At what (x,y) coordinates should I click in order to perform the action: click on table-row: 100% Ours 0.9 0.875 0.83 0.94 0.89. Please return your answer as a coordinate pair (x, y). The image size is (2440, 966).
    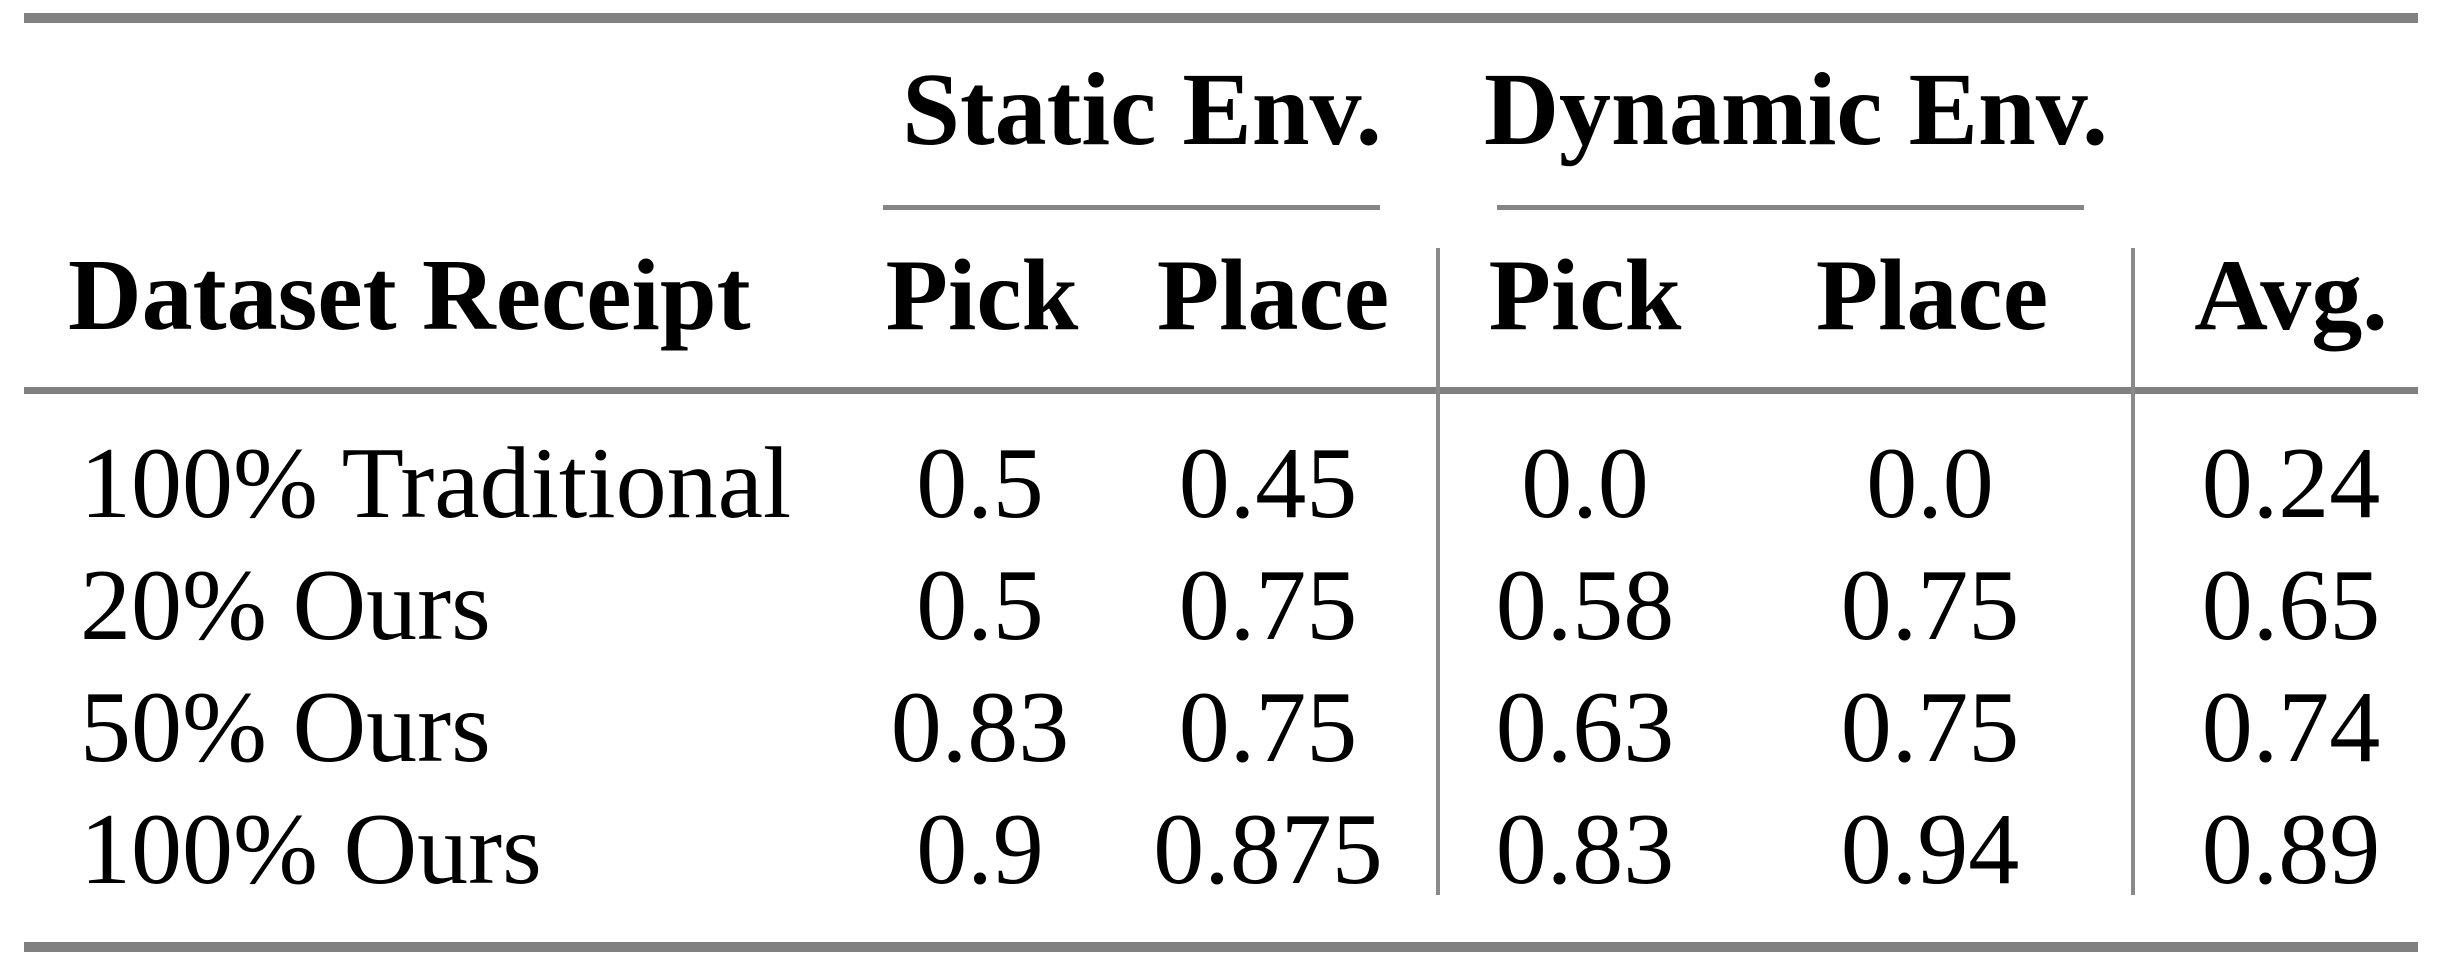
    Looking at the image, I should click on (1220, 851).